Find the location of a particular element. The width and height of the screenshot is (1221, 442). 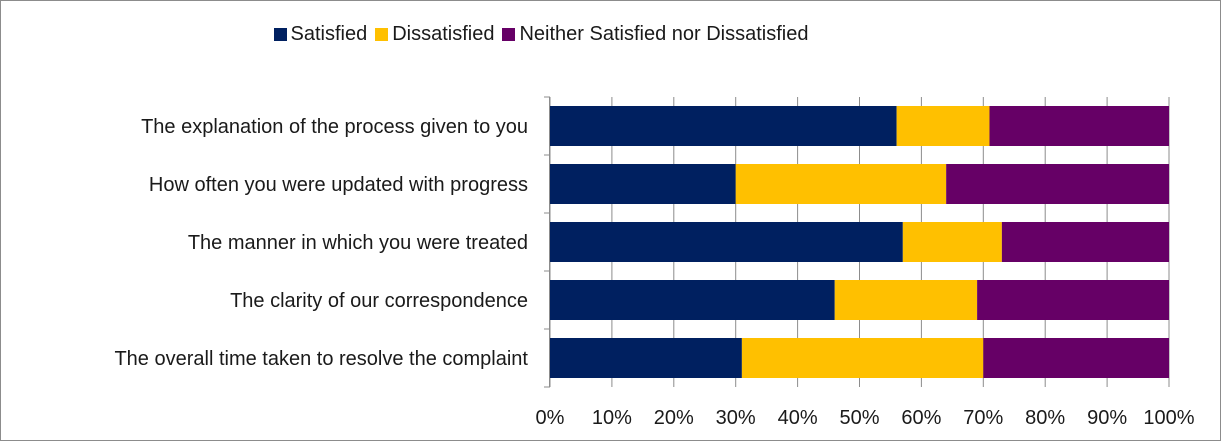

x-tick-label-1: 10% is located at coordinates (612, 418).